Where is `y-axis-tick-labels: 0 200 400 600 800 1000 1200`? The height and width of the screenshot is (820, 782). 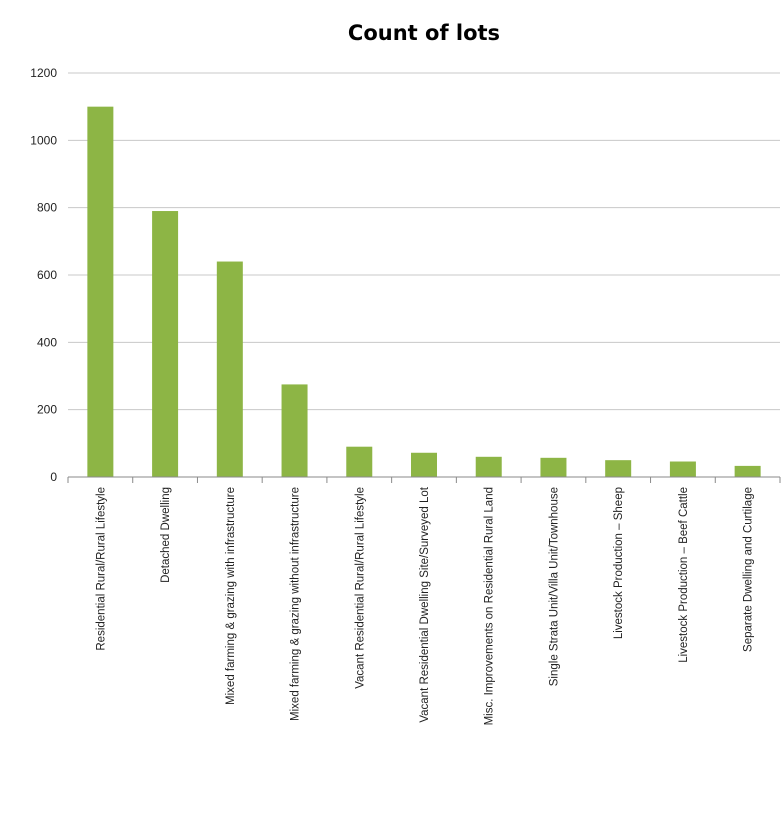
y-axis-tick-labels: 0 200 400 600 800 1000 1200 is located at coordinates (43, 275).